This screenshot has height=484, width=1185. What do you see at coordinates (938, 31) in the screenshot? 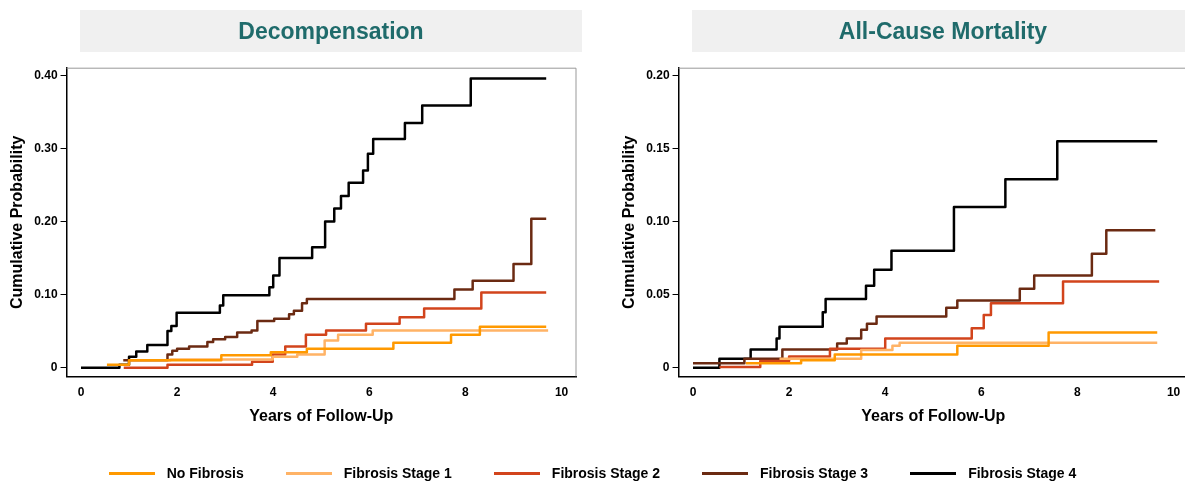
I see `chart-title: All-Cause Mortality` at bounding box center [938, 31].